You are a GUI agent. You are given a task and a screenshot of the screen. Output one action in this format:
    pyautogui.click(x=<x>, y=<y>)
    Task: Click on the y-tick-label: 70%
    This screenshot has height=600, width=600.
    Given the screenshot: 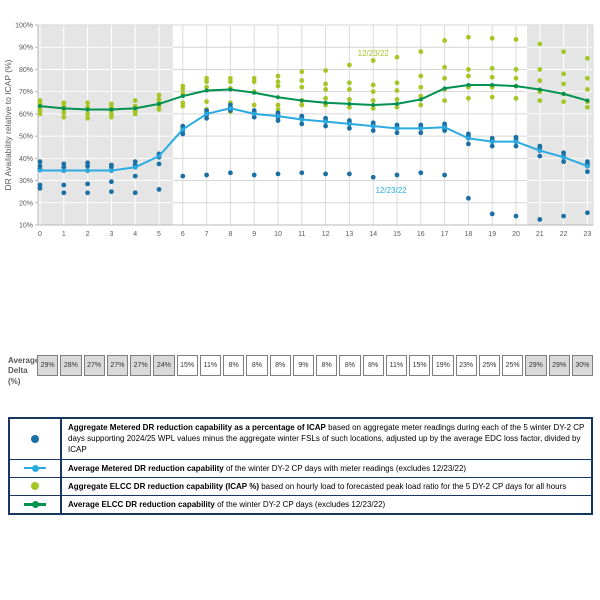 What is the action you would take?
    pyautogui.click(x=26, y=92)
    